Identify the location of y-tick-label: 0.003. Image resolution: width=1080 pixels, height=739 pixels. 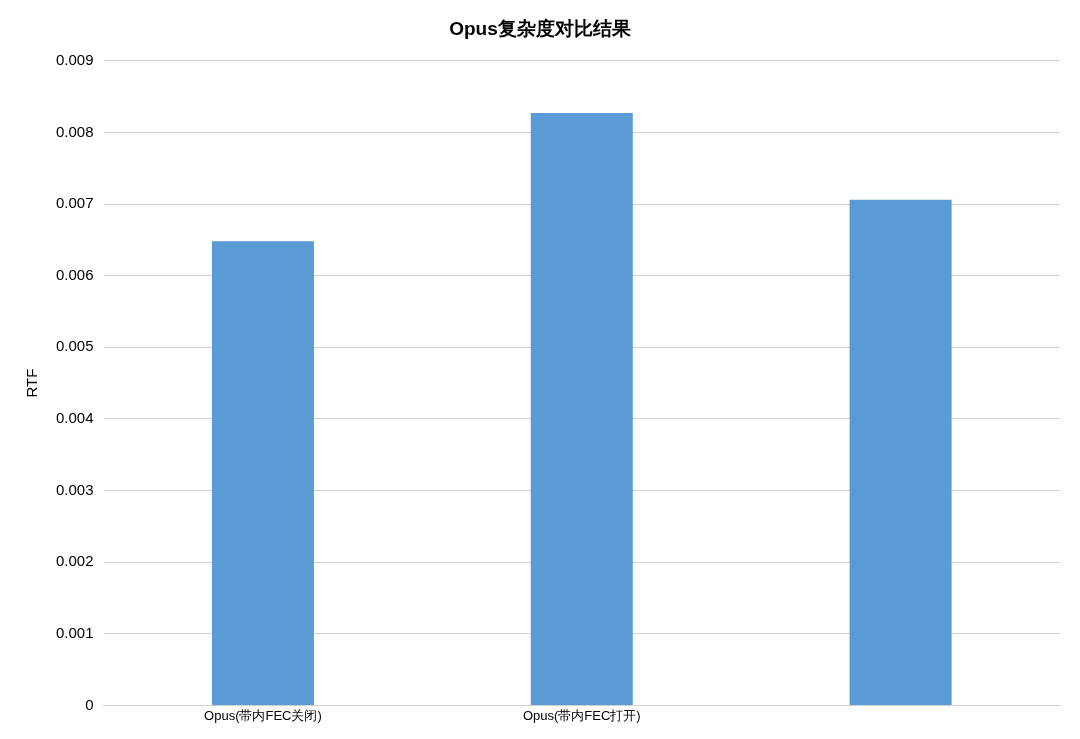
(74, 489).